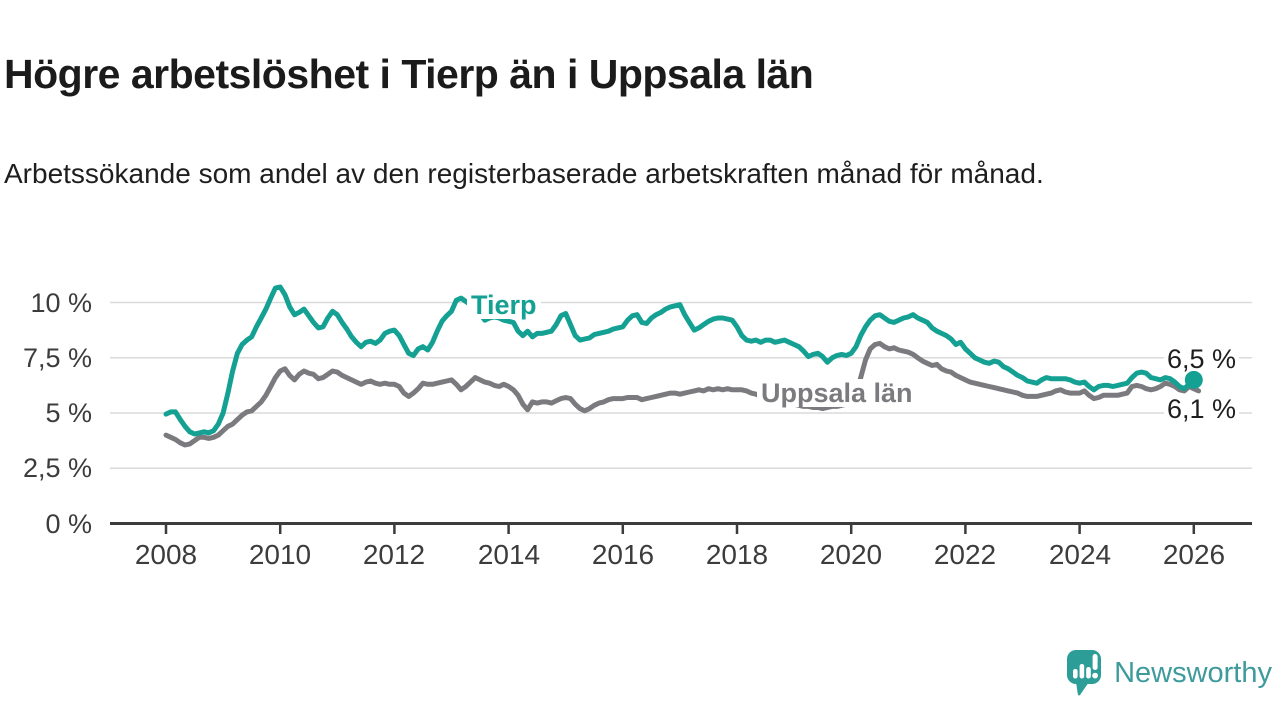 The width and height of the screenshot is (1280, 720). I want to click on y-tick-label: 2,5 %, so click(57, 468).